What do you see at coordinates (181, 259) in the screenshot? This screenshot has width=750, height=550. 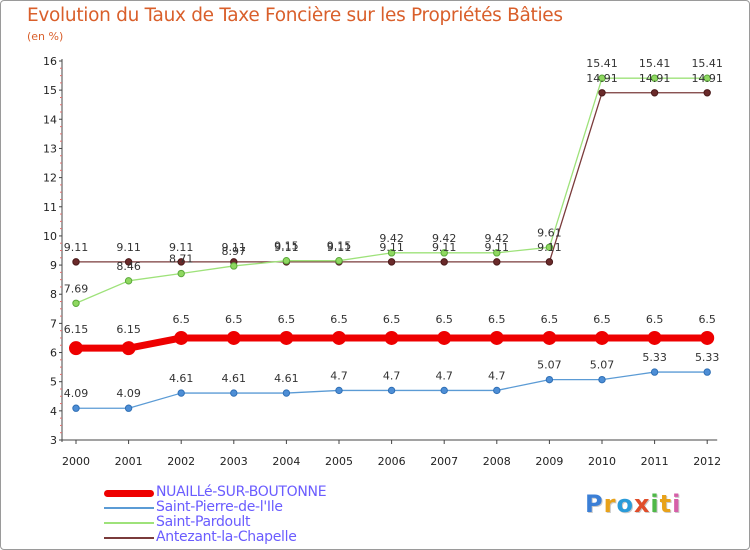 I see `data-label: 8.71` at bounding box center [181, 259].